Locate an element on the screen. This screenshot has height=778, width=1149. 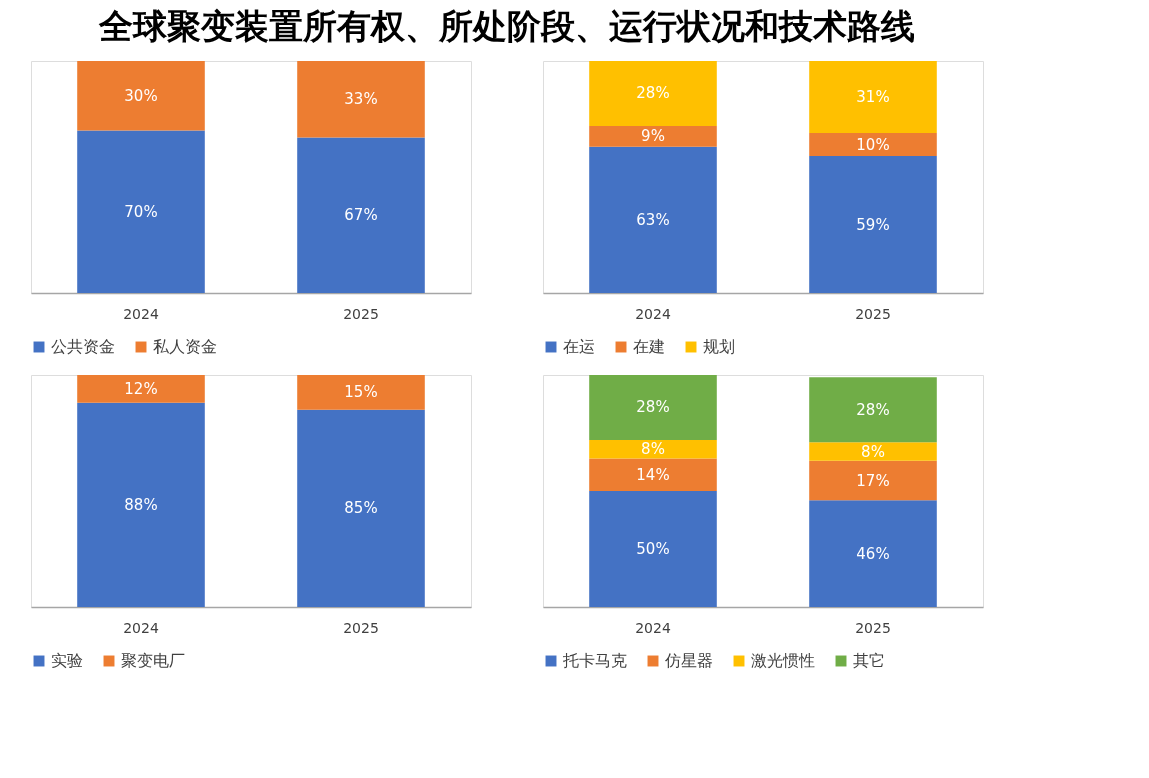
legend-label: 在运 is located at coordinates (579, 346).